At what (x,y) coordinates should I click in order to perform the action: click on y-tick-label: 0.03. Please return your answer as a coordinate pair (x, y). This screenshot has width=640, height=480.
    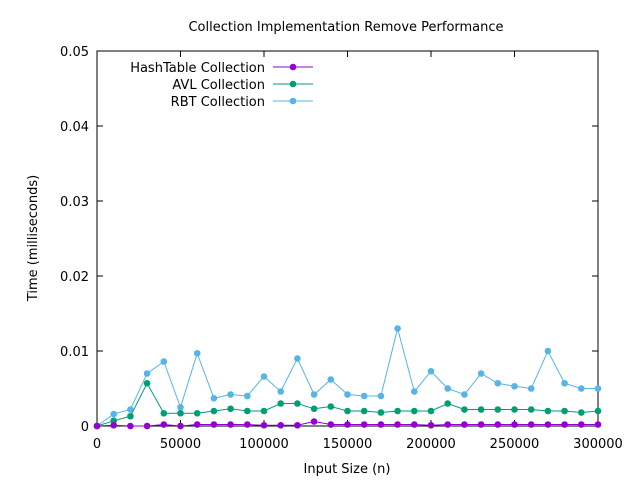
    Looking at the image, I should click on (74, 202).